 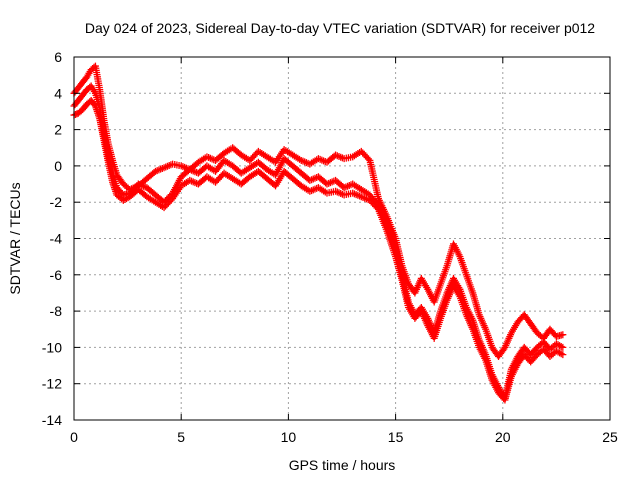 I want to click on y-tick-label: 0, so click(x=58, y=166).